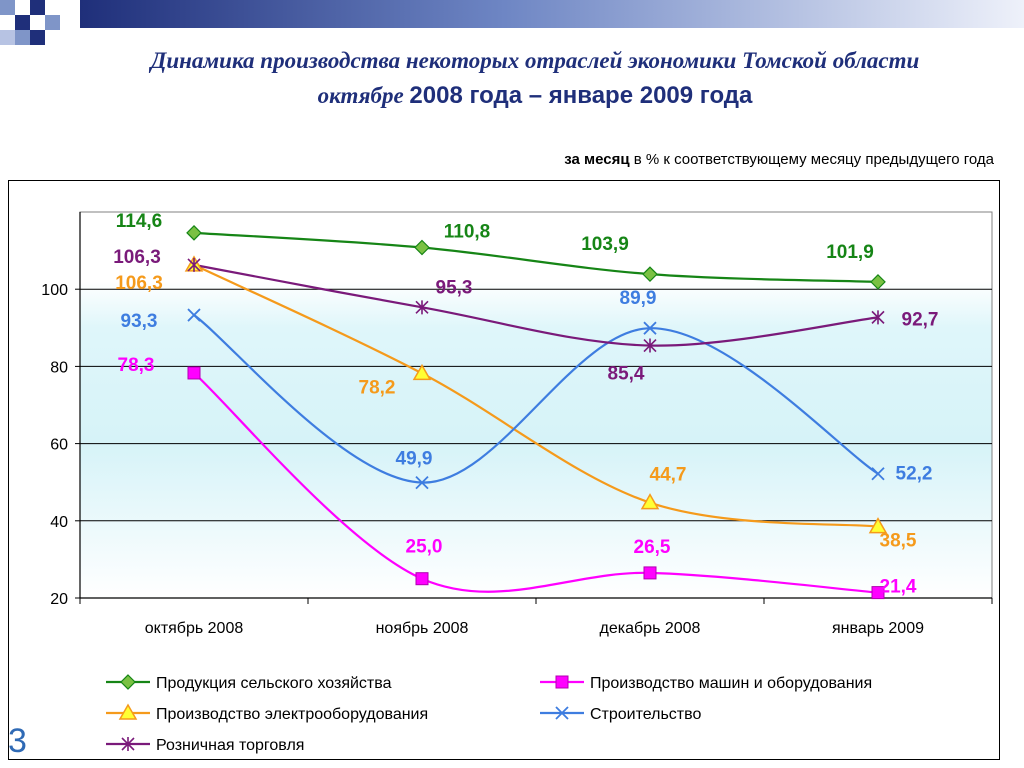 This screenshot has height=768, width=1024. What do you see at coordinates (230, 745) in the screenshot?
I see `legend-label: Розничная торговля` at bounding box center [230, 745].